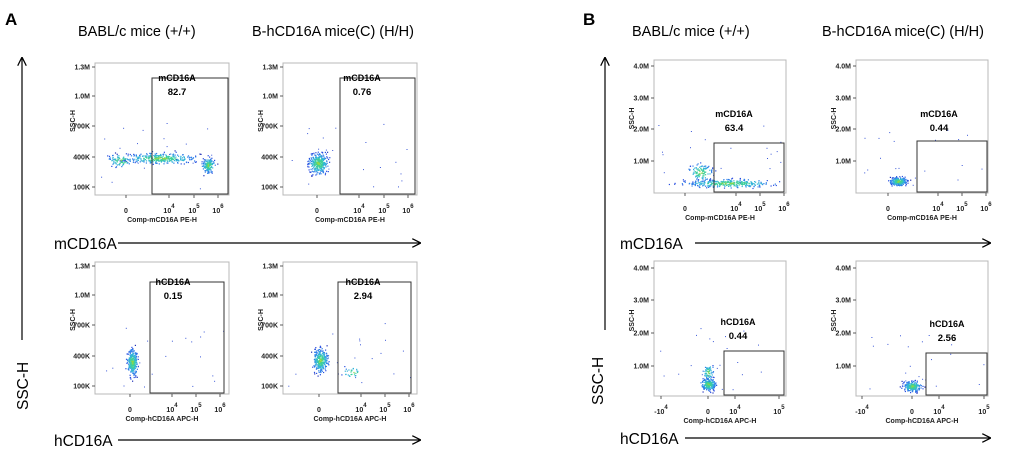  Describe the element at coordinates (843, 67) in the screenshot. I see `y-tick-label: 4.0M` at that location.